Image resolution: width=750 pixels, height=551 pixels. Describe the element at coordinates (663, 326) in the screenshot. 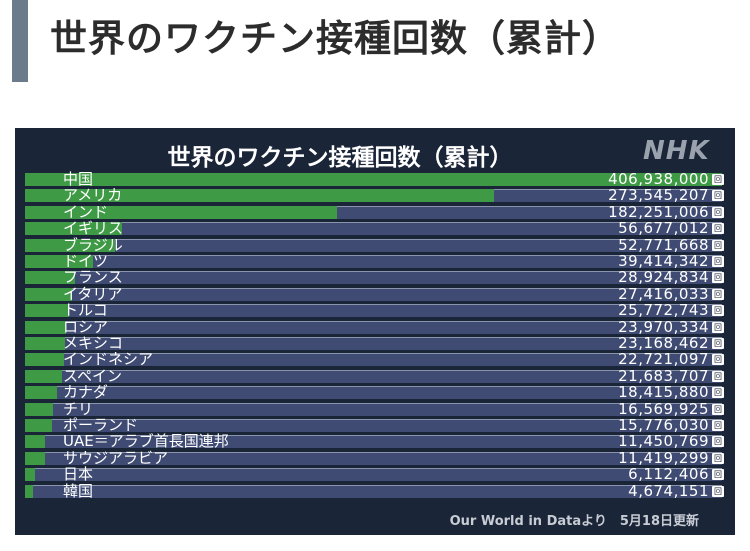

I see `value-label: 23,970,334` at that location.